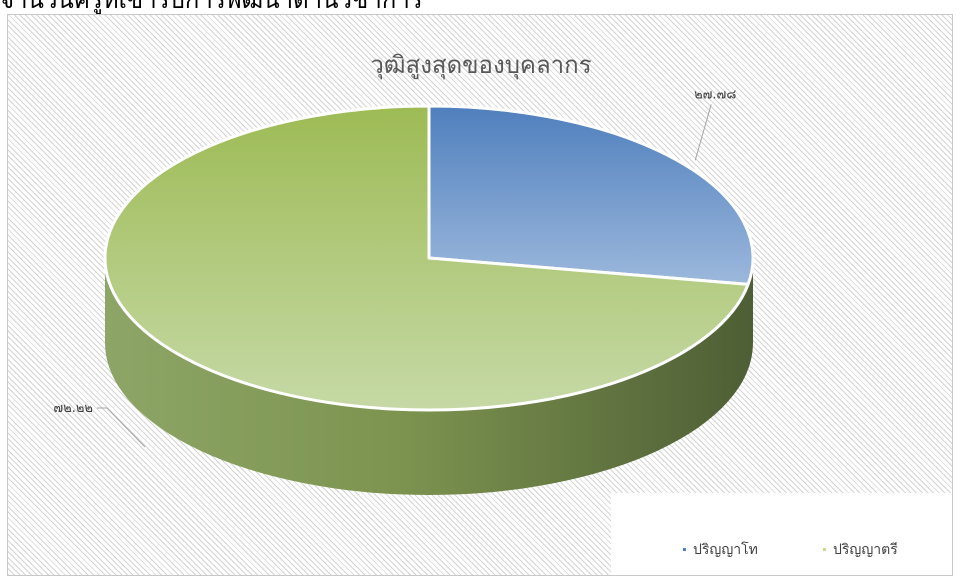 The width and height of the screenshot is (960, 578). Describe the element at coordinates (703, 132) in the screenshot. I see `leader-line-master` at that location.